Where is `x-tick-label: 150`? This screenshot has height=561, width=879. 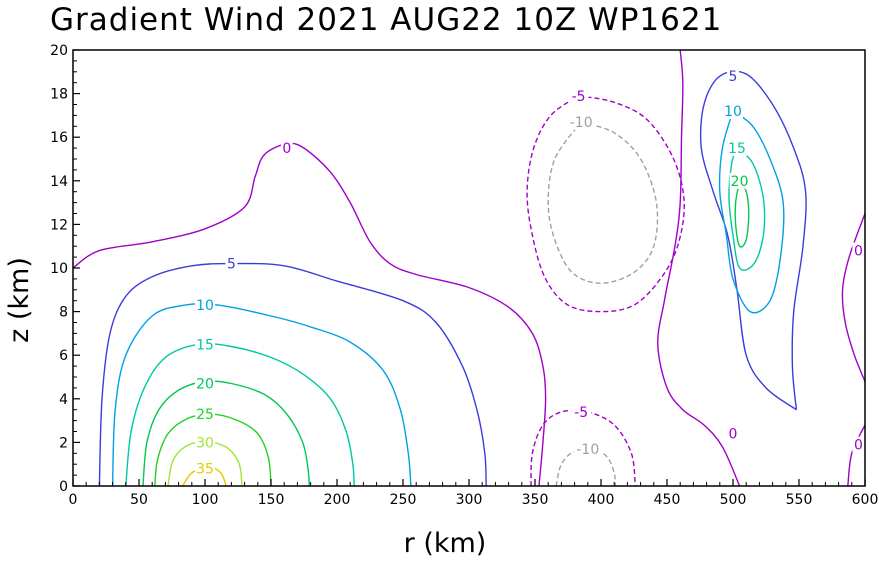
x-tick-label: 150 is located at coordinates (271, 500).